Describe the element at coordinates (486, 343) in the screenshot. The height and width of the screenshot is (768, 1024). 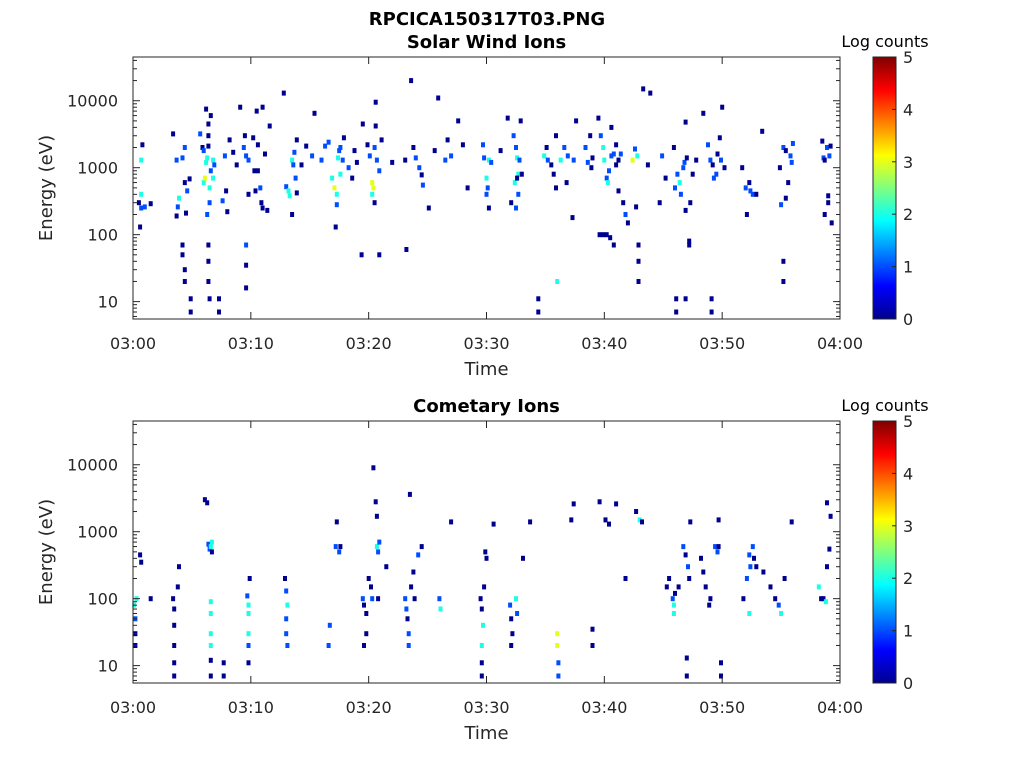
I see `x-tick-label: 03:30` at that location.